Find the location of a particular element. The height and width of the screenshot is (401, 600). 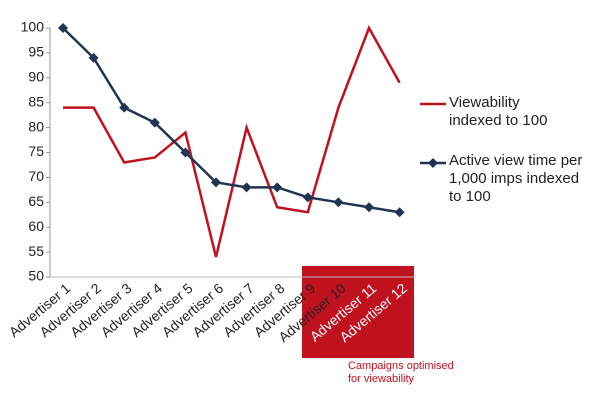

annotation: Campaigns optimised for viewability is located at coordinates (401, 372).